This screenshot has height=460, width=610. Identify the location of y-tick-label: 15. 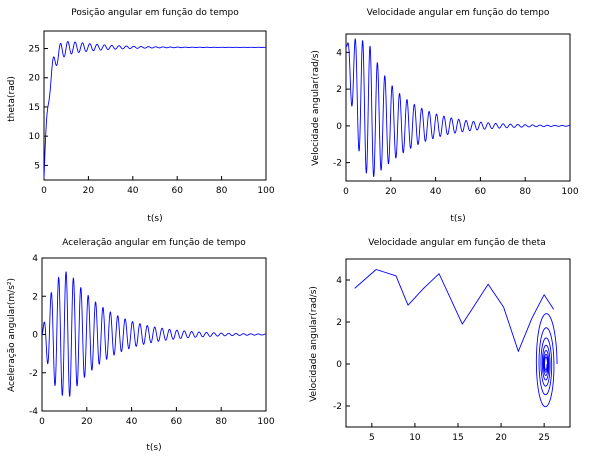
(34, 108).